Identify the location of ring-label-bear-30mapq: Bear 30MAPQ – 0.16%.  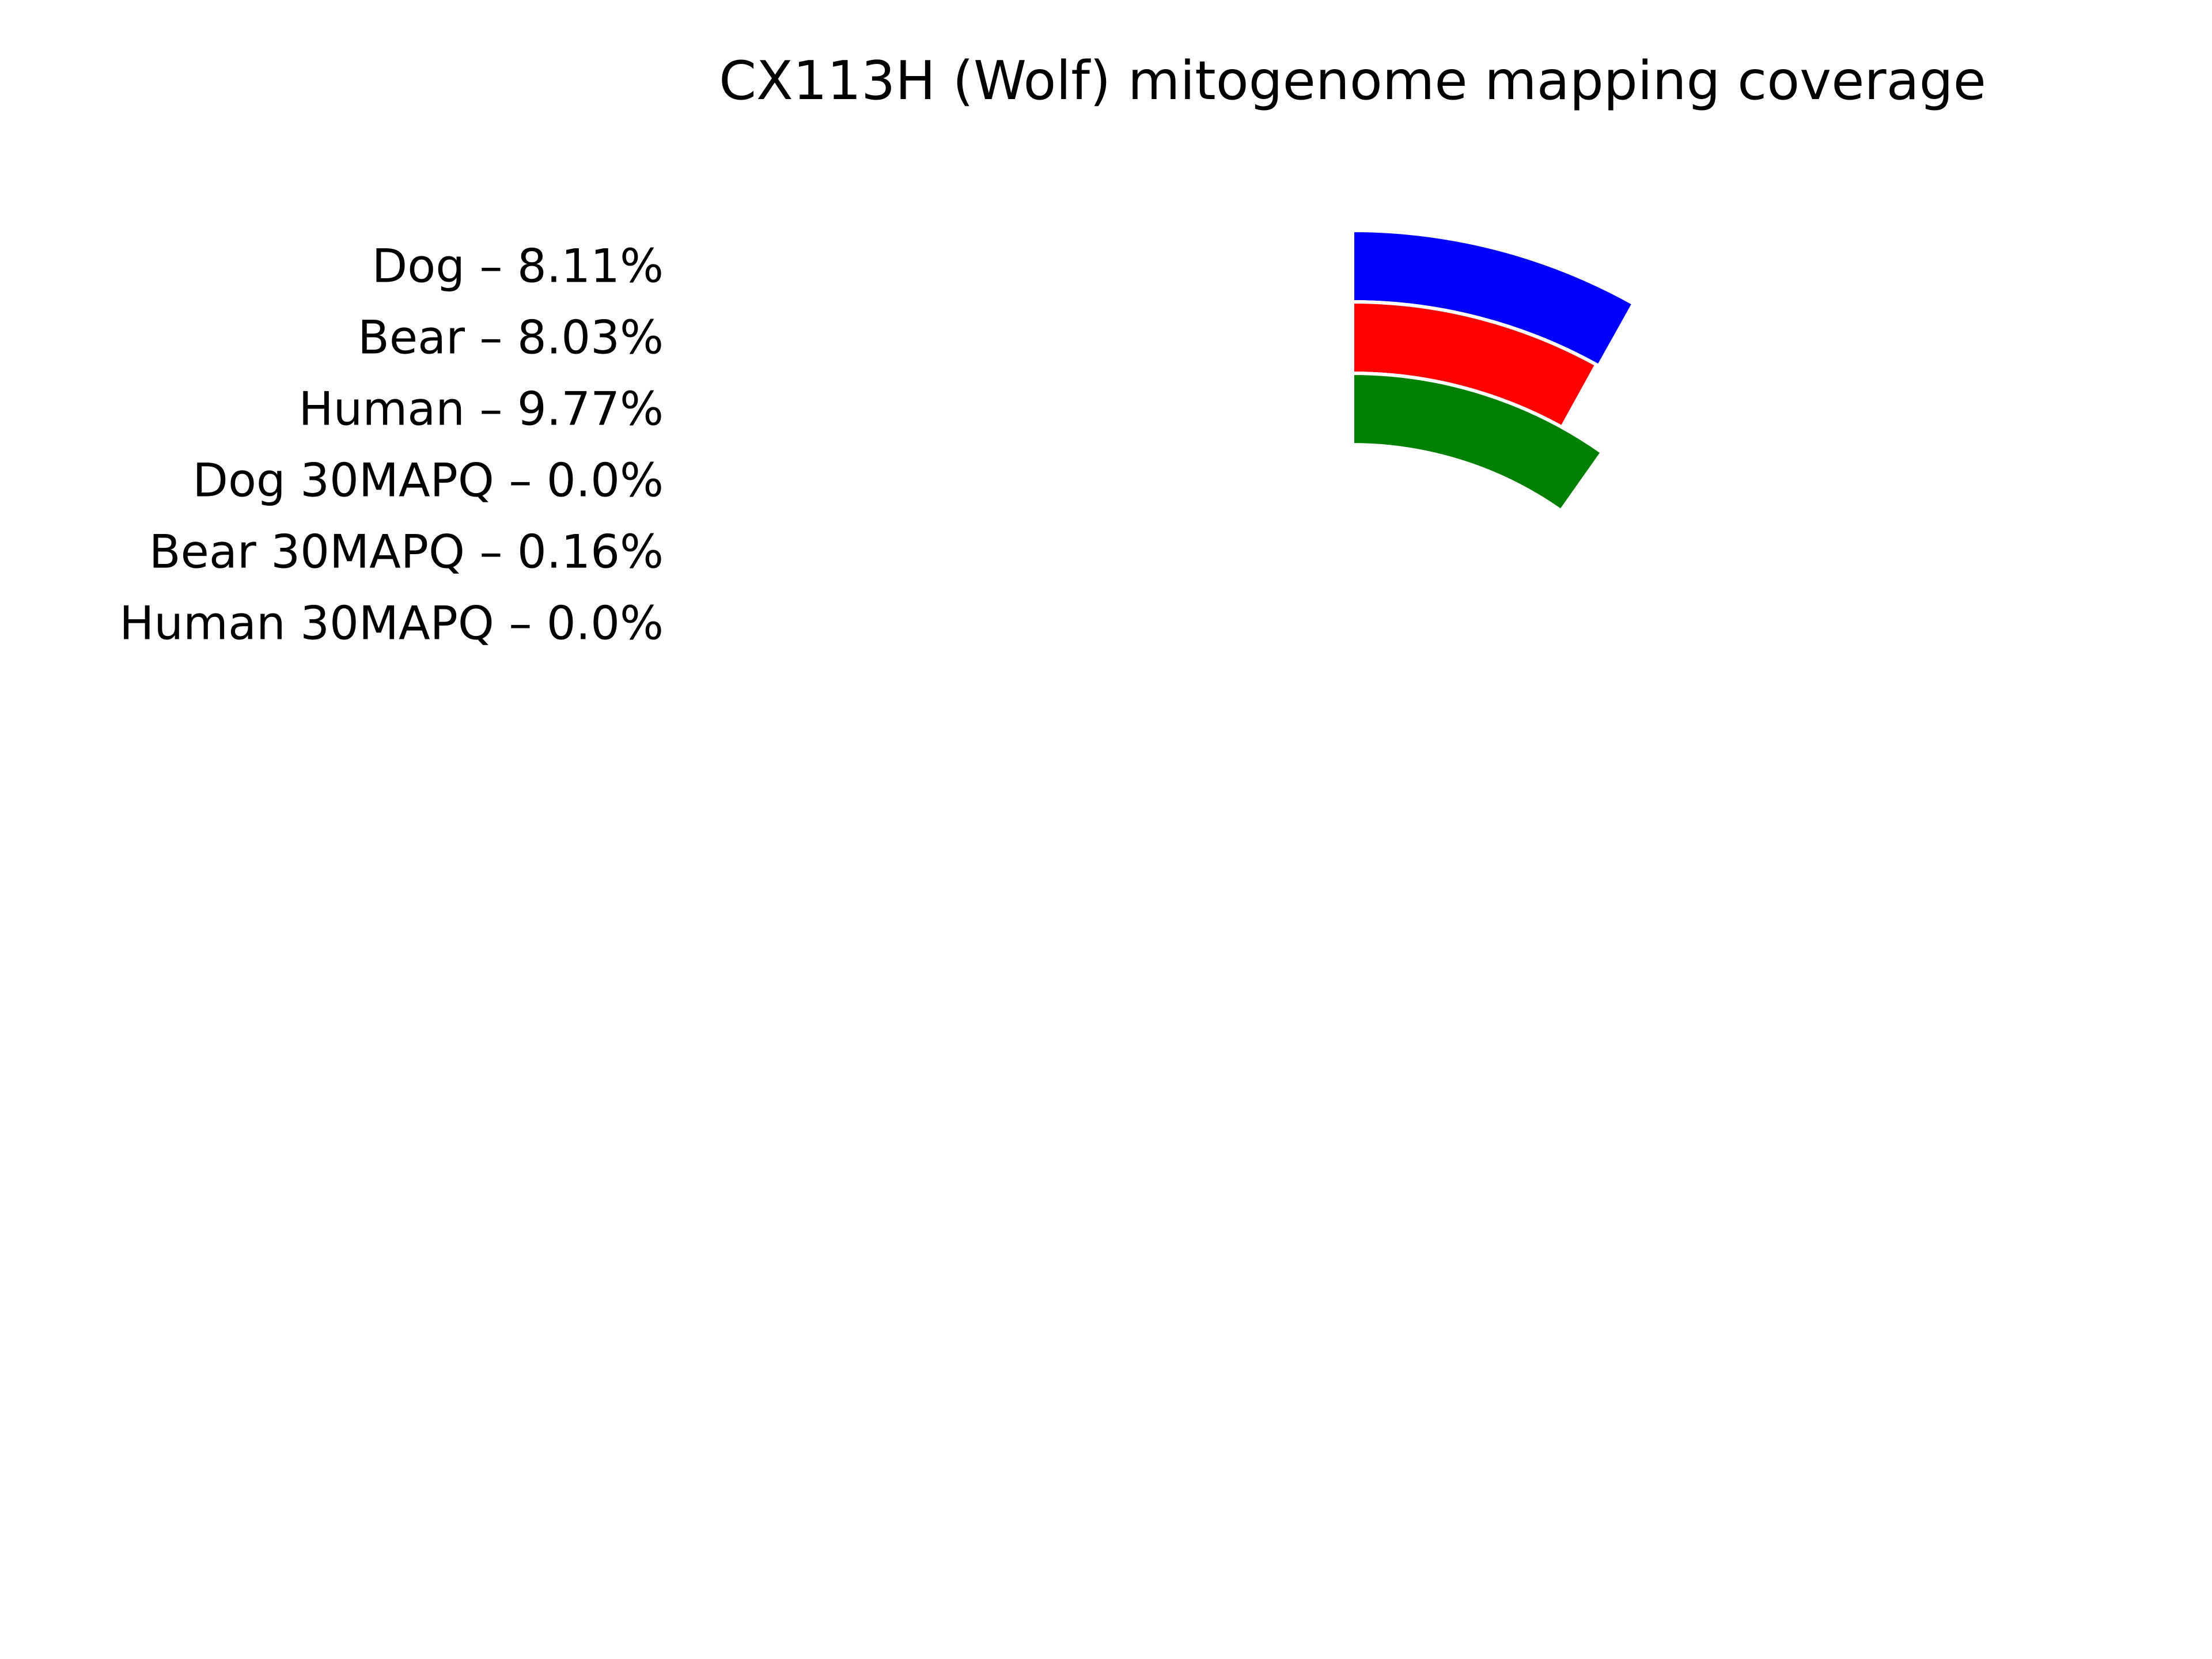
(406, 552).